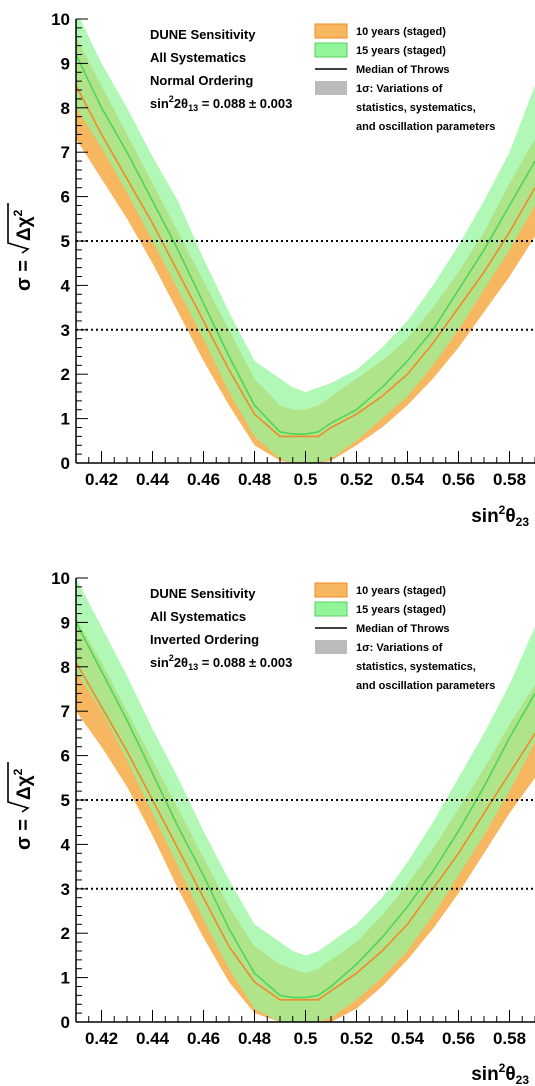  What do you see at coordinates (65, 152) in the screenshot?
I see `y-tick-label: 7` at bounding box center [65, 152].